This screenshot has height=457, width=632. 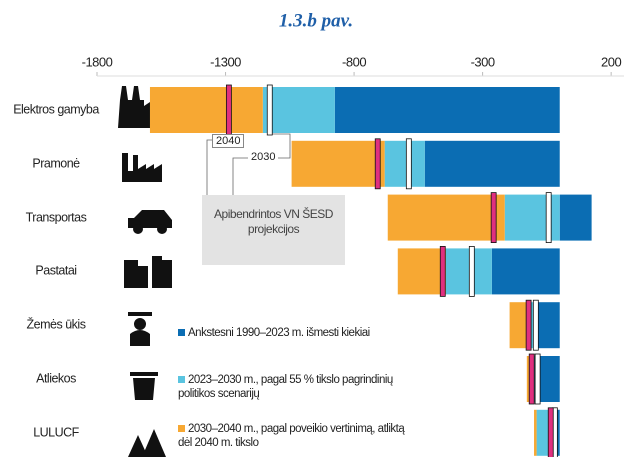 I want to click on icons, so click(x=145, y=271).